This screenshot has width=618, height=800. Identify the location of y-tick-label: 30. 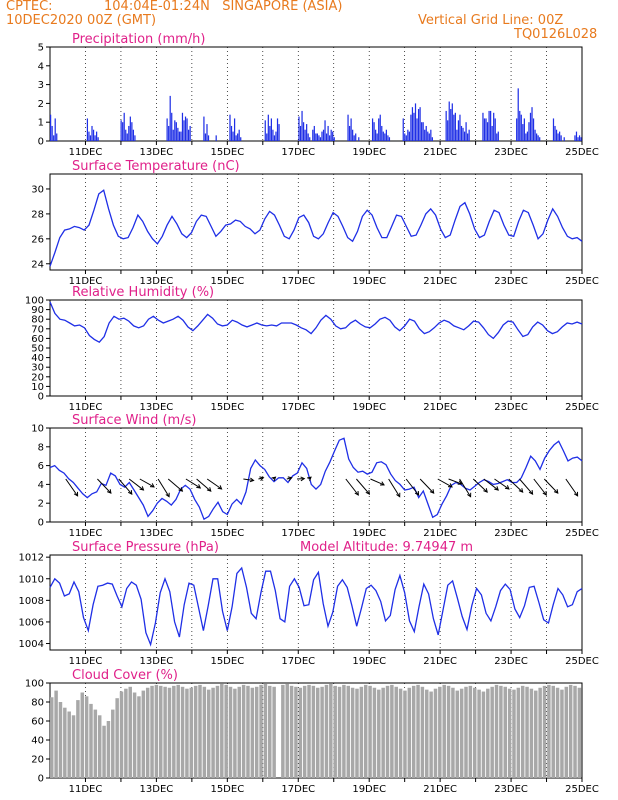
(37, 368).